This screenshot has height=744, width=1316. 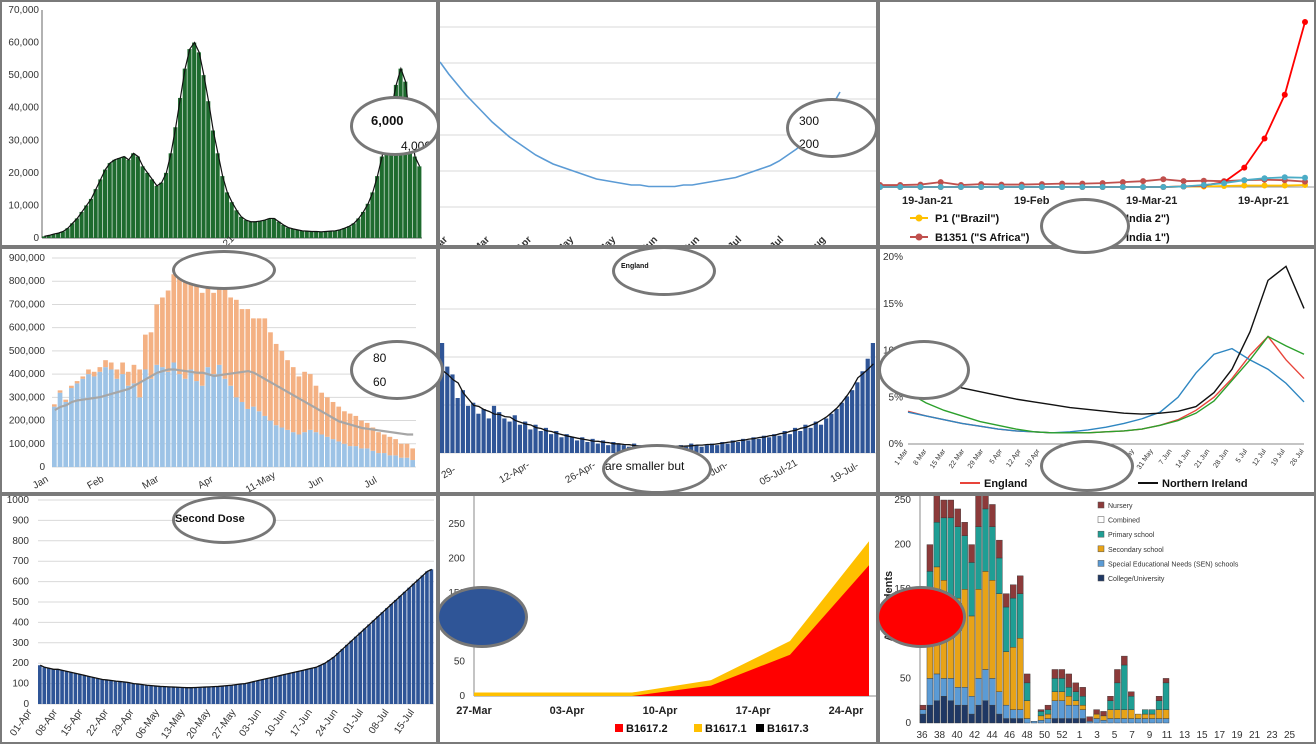 I want to click on p2-xtick: 07-Jun, so click(x=645, y=239).